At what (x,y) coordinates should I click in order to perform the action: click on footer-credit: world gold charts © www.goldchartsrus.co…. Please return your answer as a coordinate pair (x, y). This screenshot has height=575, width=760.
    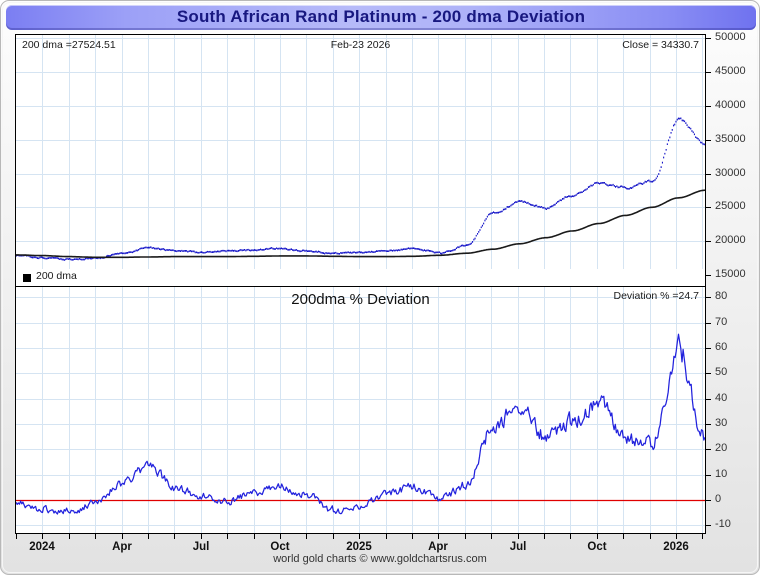
    Looking at the image, I should click on (380, 559).